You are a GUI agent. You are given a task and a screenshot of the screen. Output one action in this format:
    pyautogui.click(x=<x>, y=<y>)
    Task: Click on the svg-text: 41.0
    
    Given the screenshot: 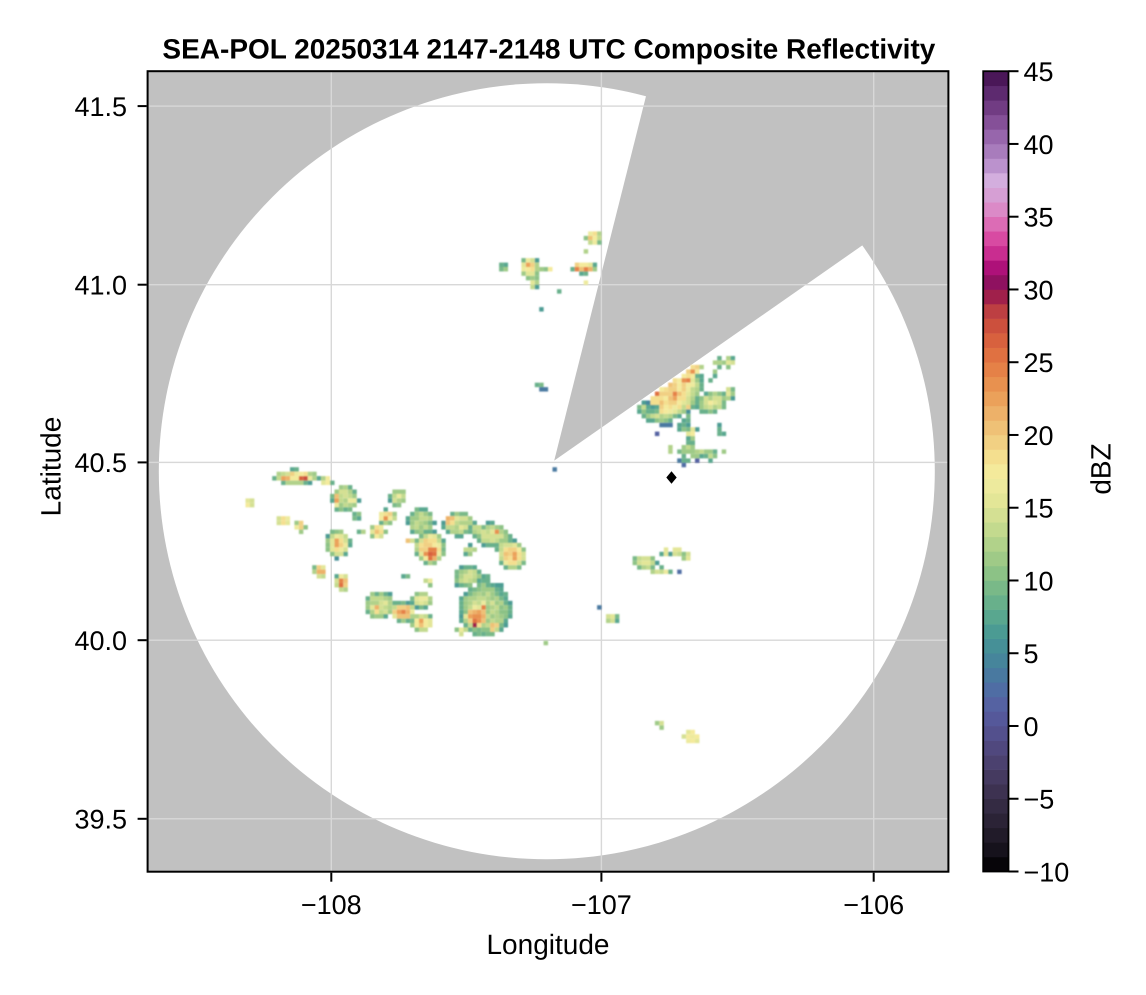 What is the action you would take?
    pyautogui.click(x=100, y=286)
    